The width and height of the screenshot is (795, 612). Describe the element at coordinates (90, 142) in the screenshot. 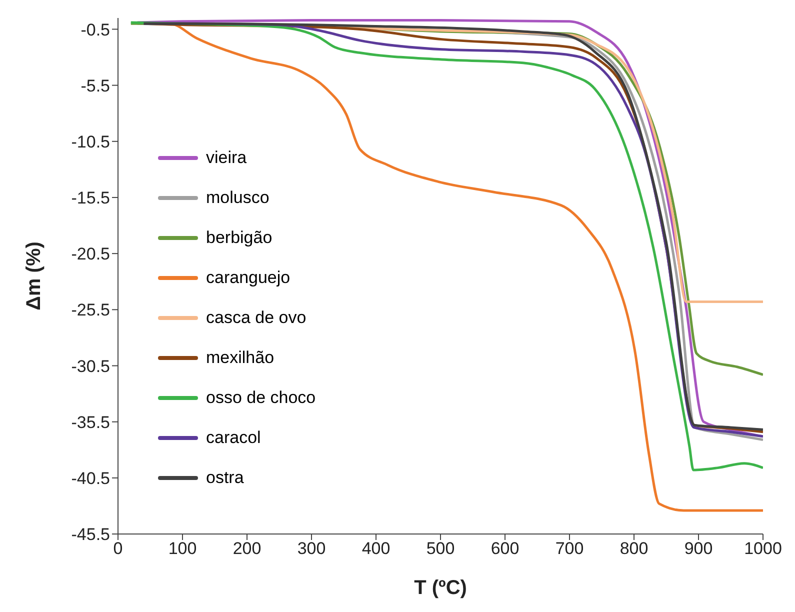

I see `y-tick-label: -10.5` at that location.